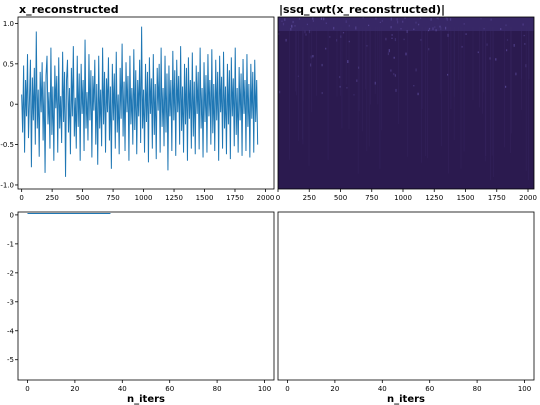 This screenshot has width=540, height=405. I want to click on y-tick-label: -0.5, so click(7, 145).